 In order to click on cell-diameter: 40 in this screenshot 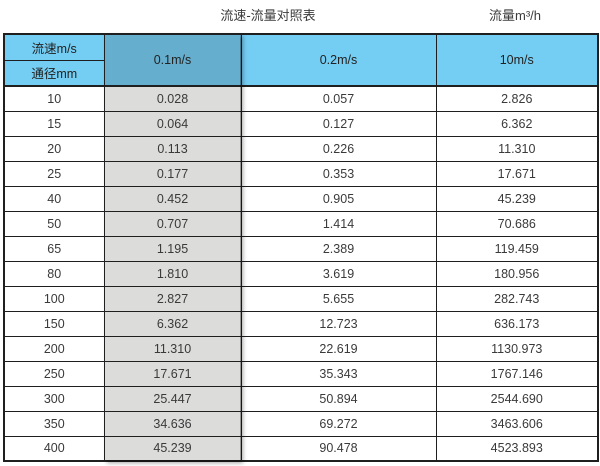, I will do `click(54, 198)`.